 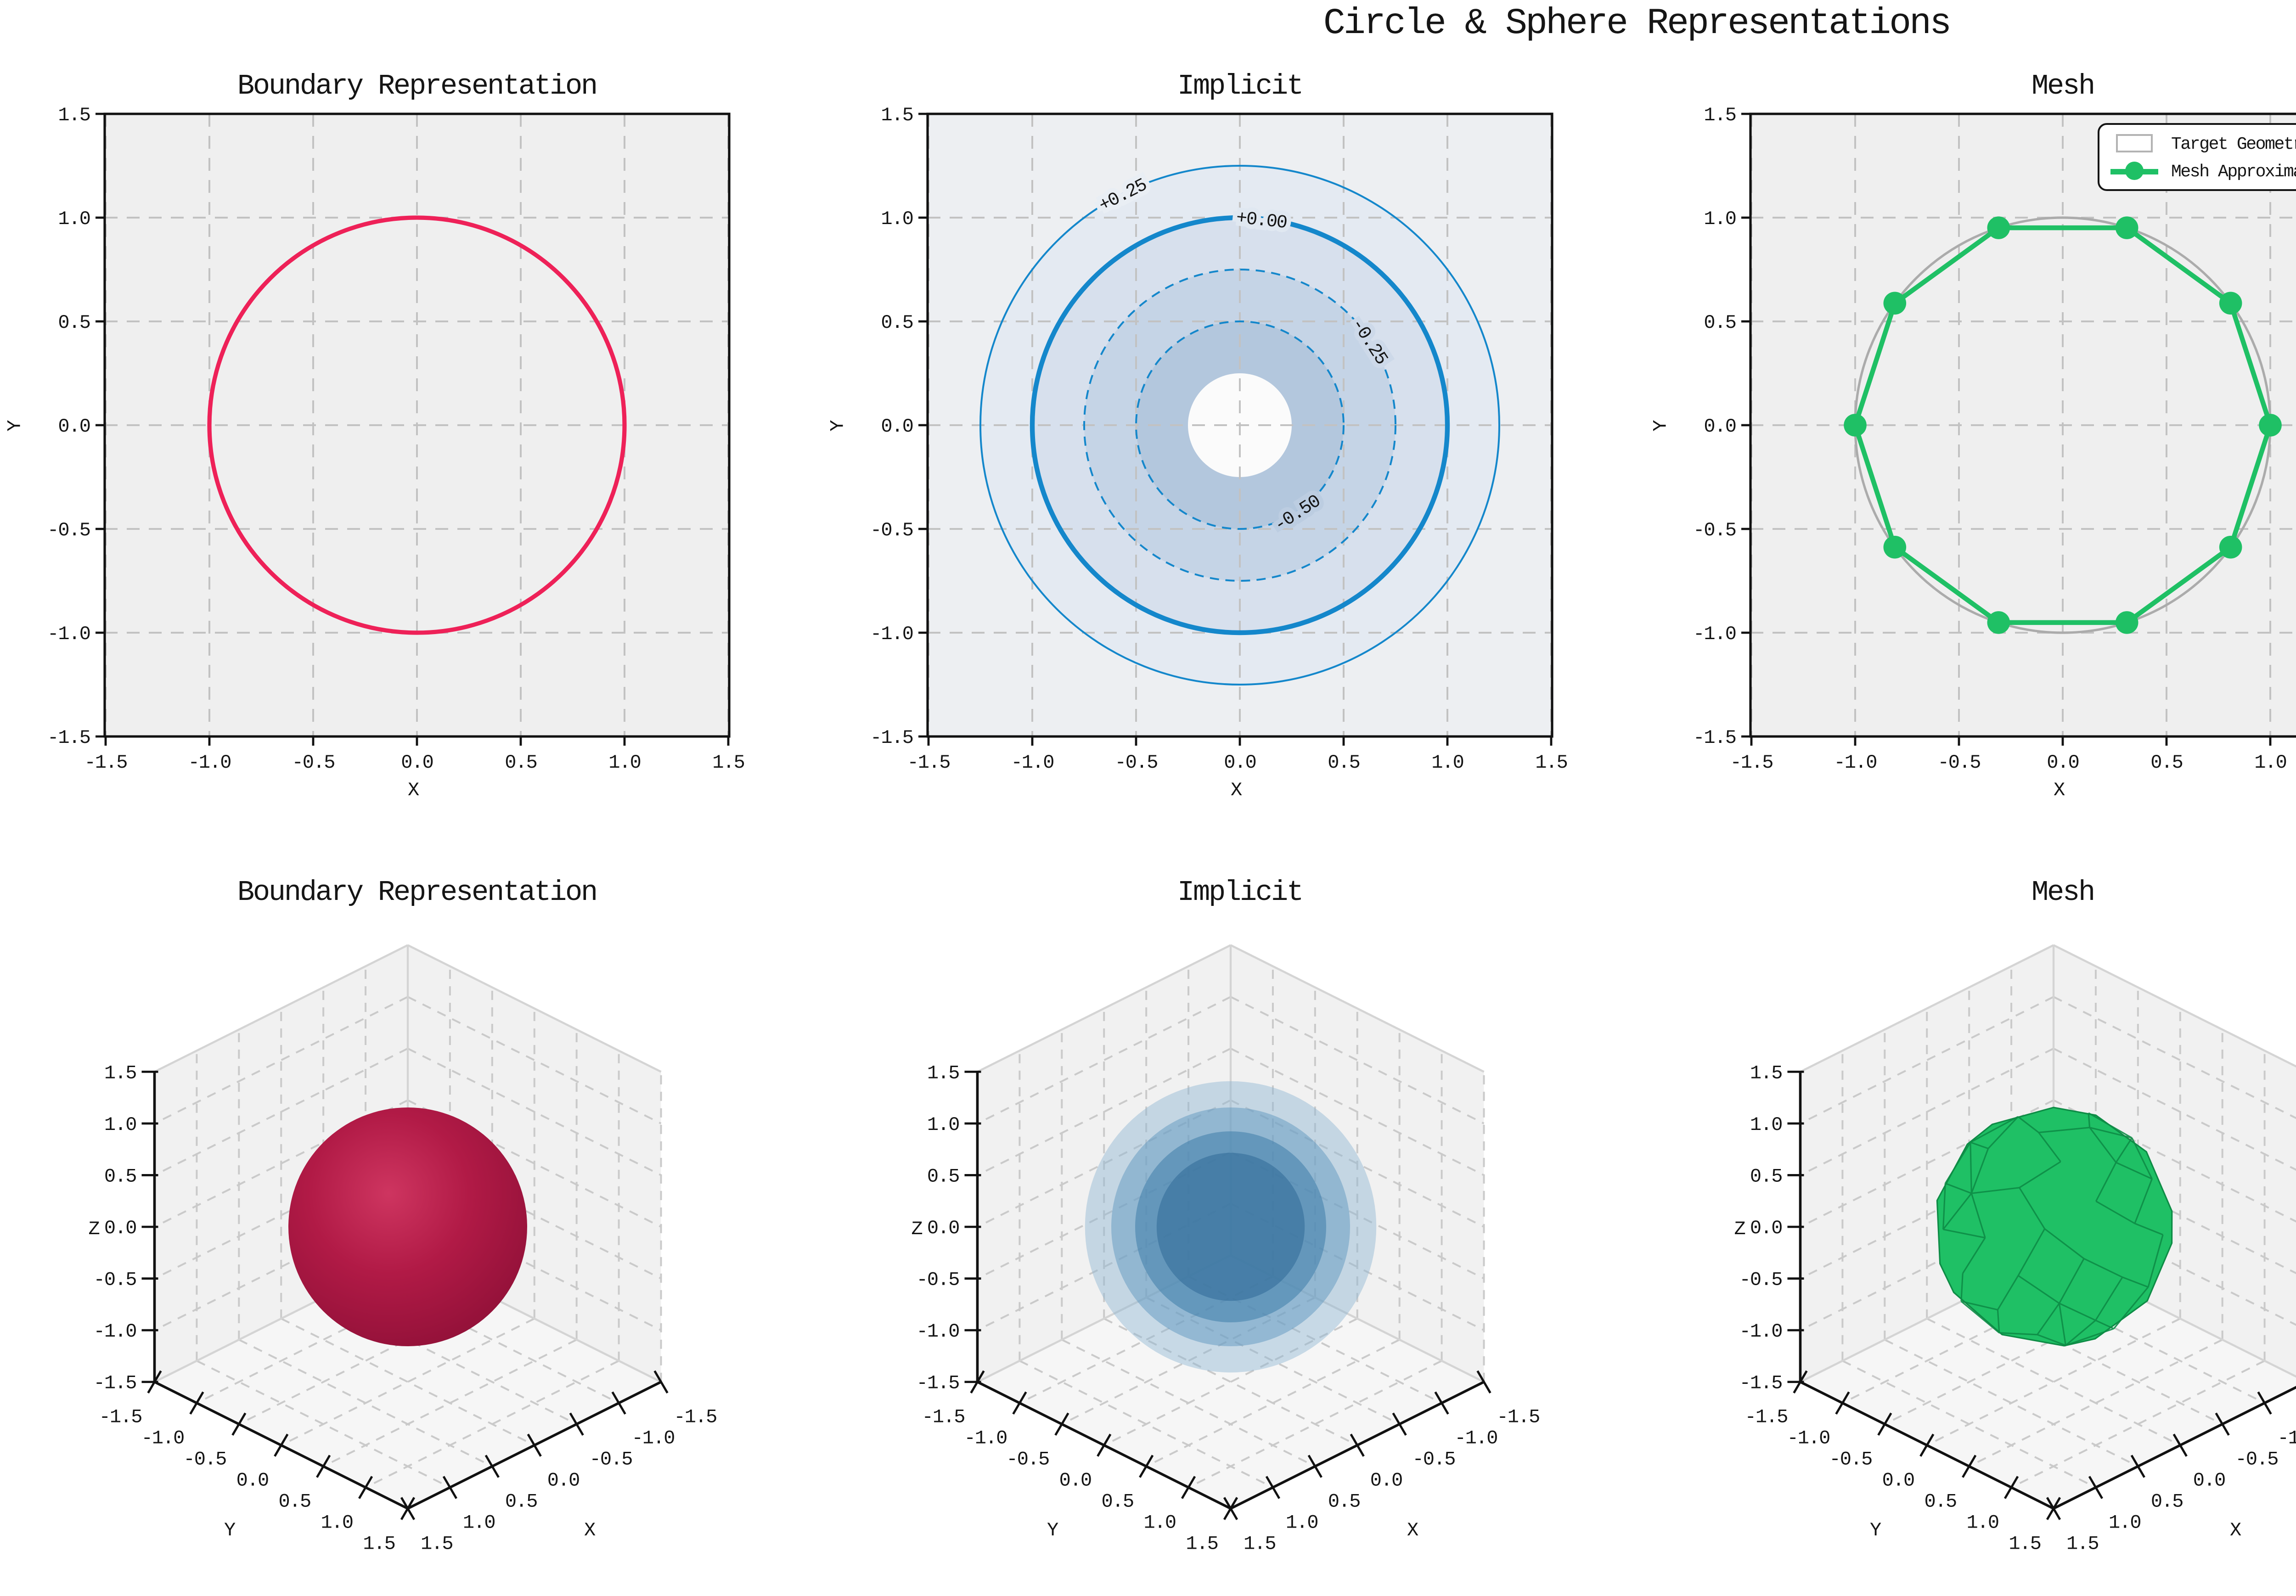 I want to click on z-tick-label: -0.5, so click(x=1760, y=1280).